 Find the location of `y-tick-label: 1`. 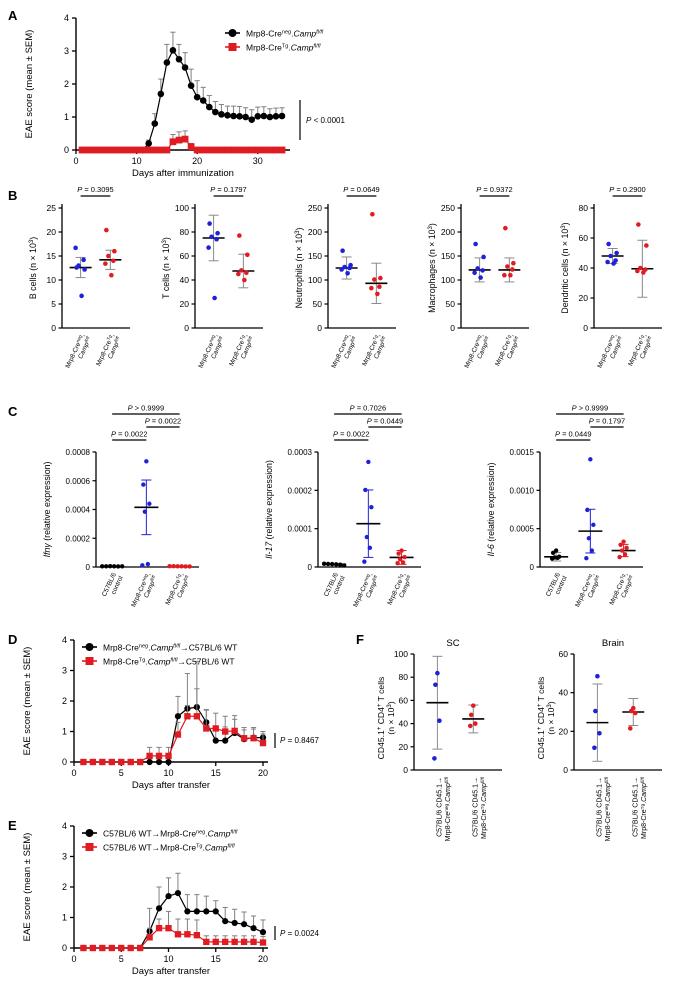

y-tick-label: 1 is located at coordinates (64, 732).